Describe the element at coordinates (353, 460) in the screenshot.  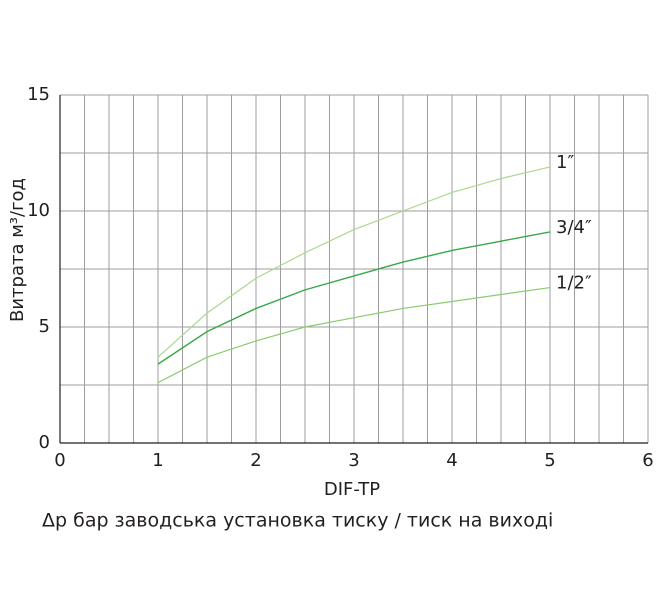
I see `x-tick-label: 3` at that location.